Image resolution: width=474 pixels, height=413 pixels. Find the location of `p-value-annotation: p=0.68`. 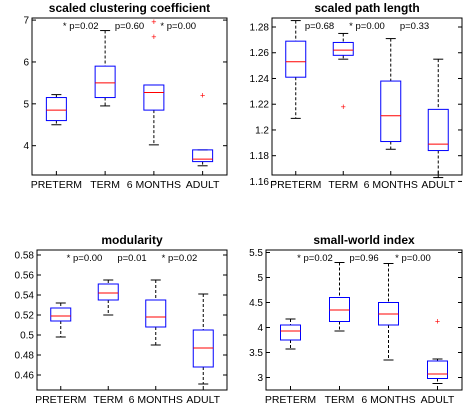

p-value-annotation: p=0.68 is located at coordinates (319, 26).